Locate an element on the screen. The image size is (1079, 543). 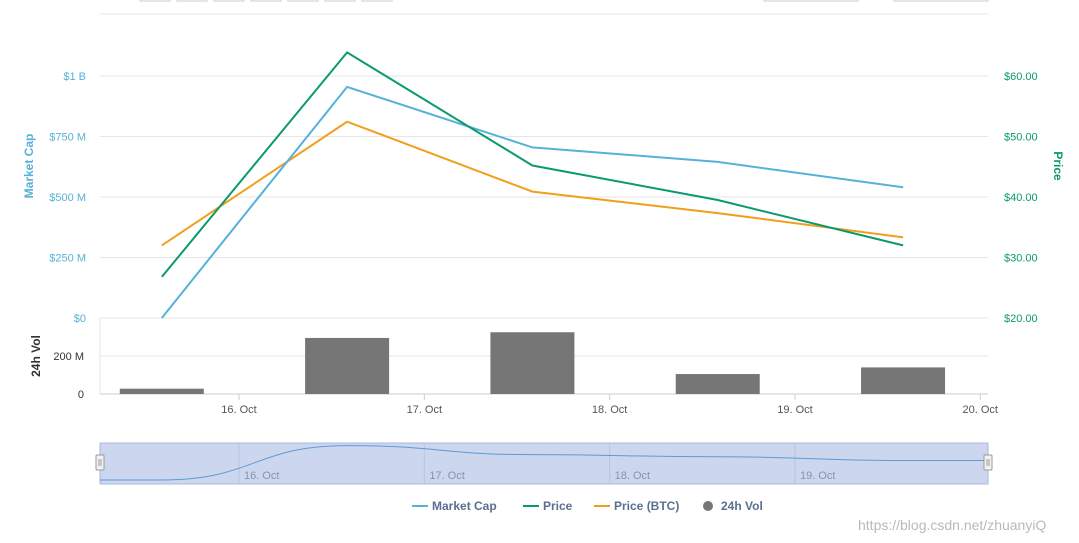
legend-item: Market Cap is located at coordinates (454, 506).